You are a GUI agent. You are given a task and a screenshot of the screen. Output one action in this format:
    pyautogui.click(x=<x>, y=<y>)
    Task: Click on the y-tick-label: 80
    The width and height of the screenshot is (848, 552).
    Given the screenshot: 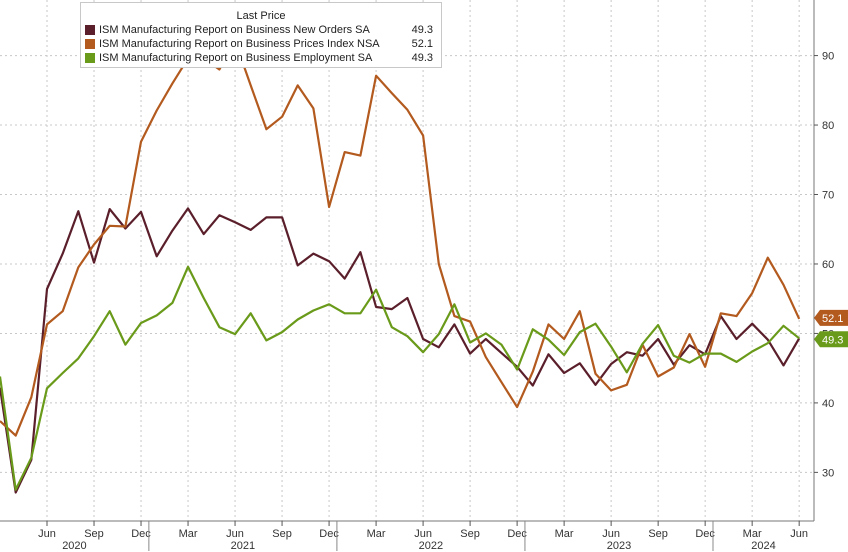 What is the action you would take?
    pyautogui.click(x=828, y=126)
    